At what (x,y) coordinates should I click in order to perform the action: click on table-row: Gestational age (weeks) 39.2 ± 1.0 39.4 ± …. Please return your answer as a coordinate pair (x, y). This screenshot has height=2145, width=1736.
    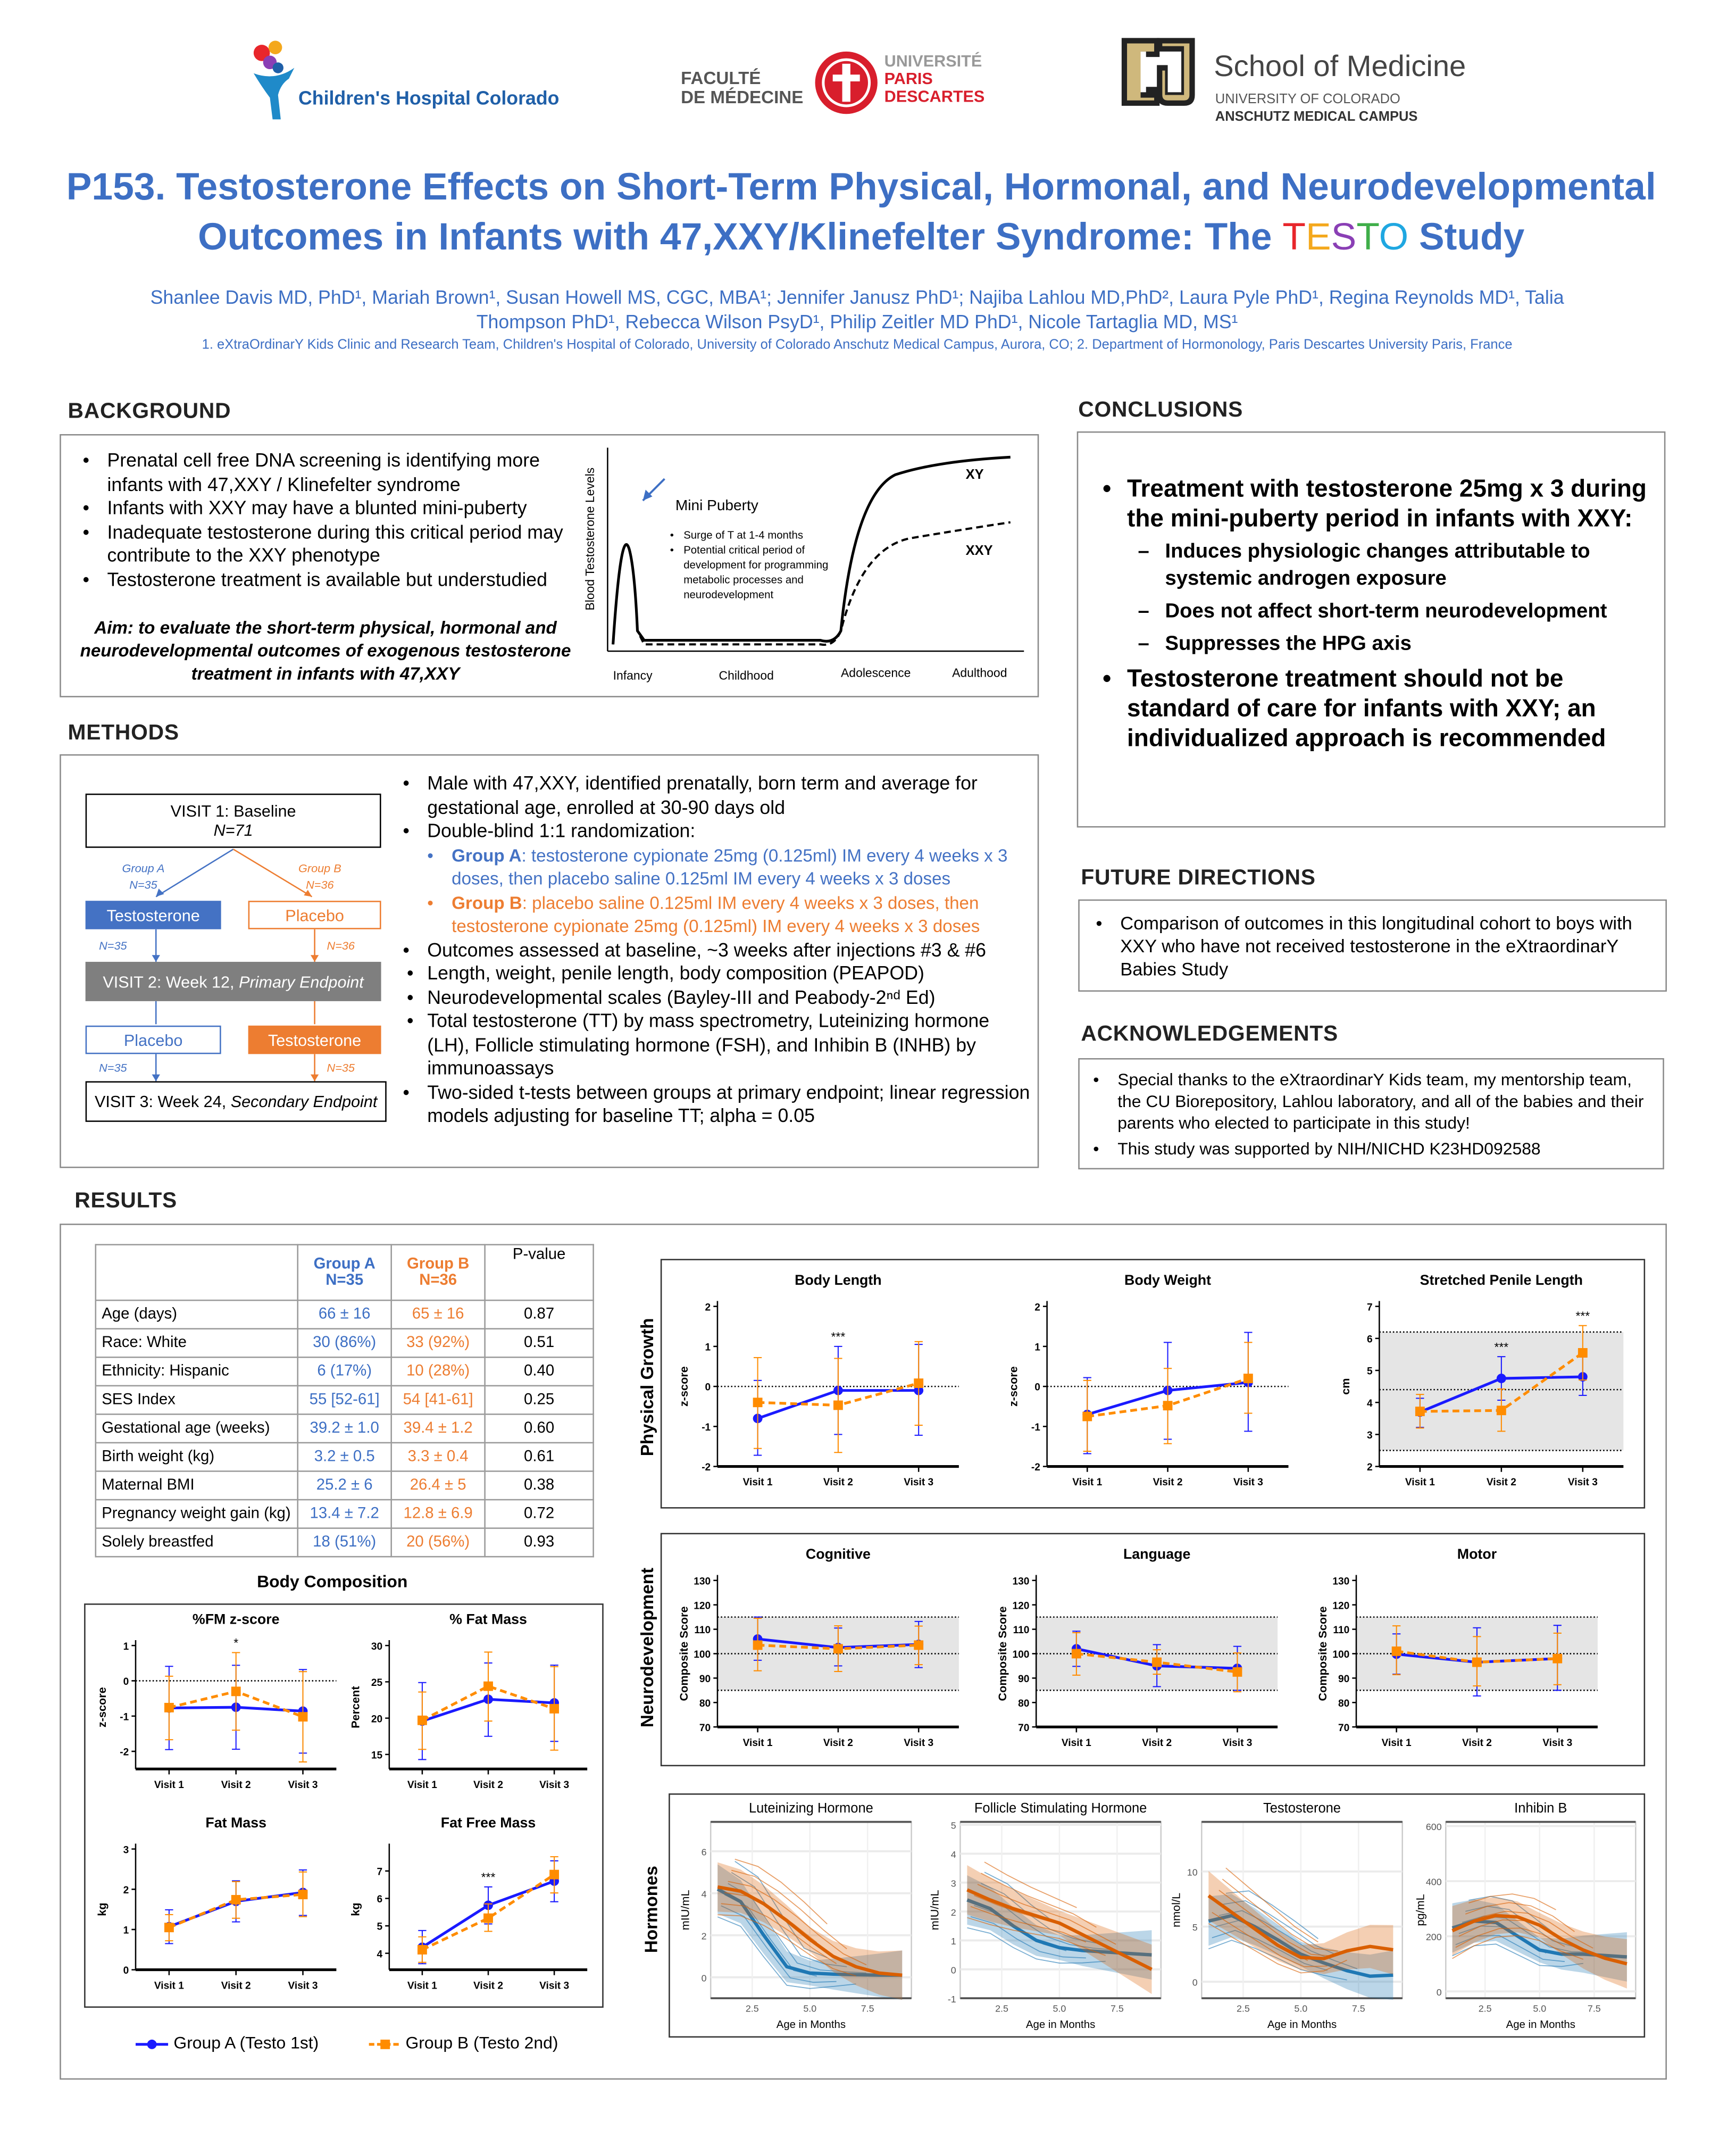
    Looking at the image, I should click on (344, 1429).